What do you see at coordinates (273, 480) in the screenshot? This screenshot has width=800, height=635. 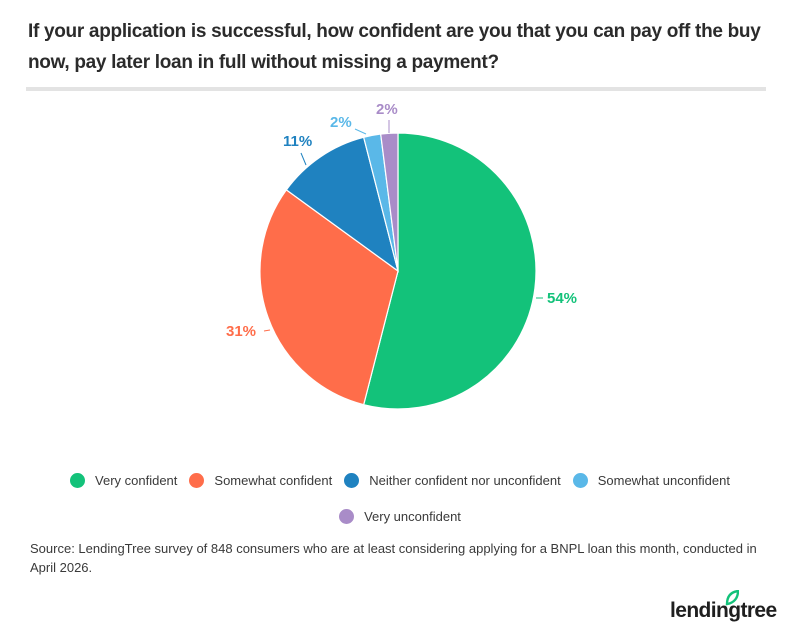 I see `legend-label: Somewhat confident` at bounding box center [273, 480].